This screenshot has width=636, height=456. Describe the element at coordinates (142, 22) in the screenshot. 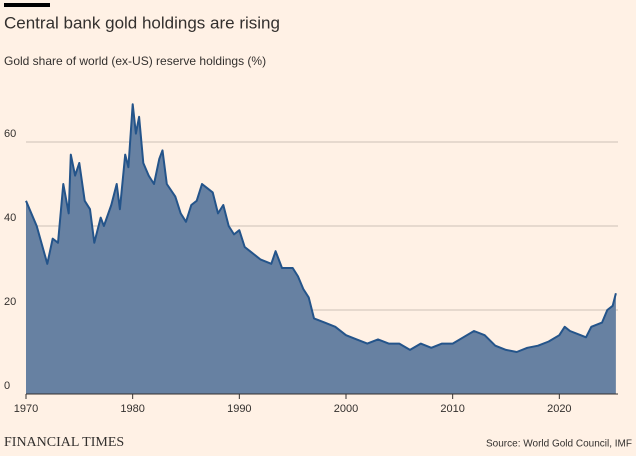

I see `chart-title: Central bank gold holdings are rising` at that location.